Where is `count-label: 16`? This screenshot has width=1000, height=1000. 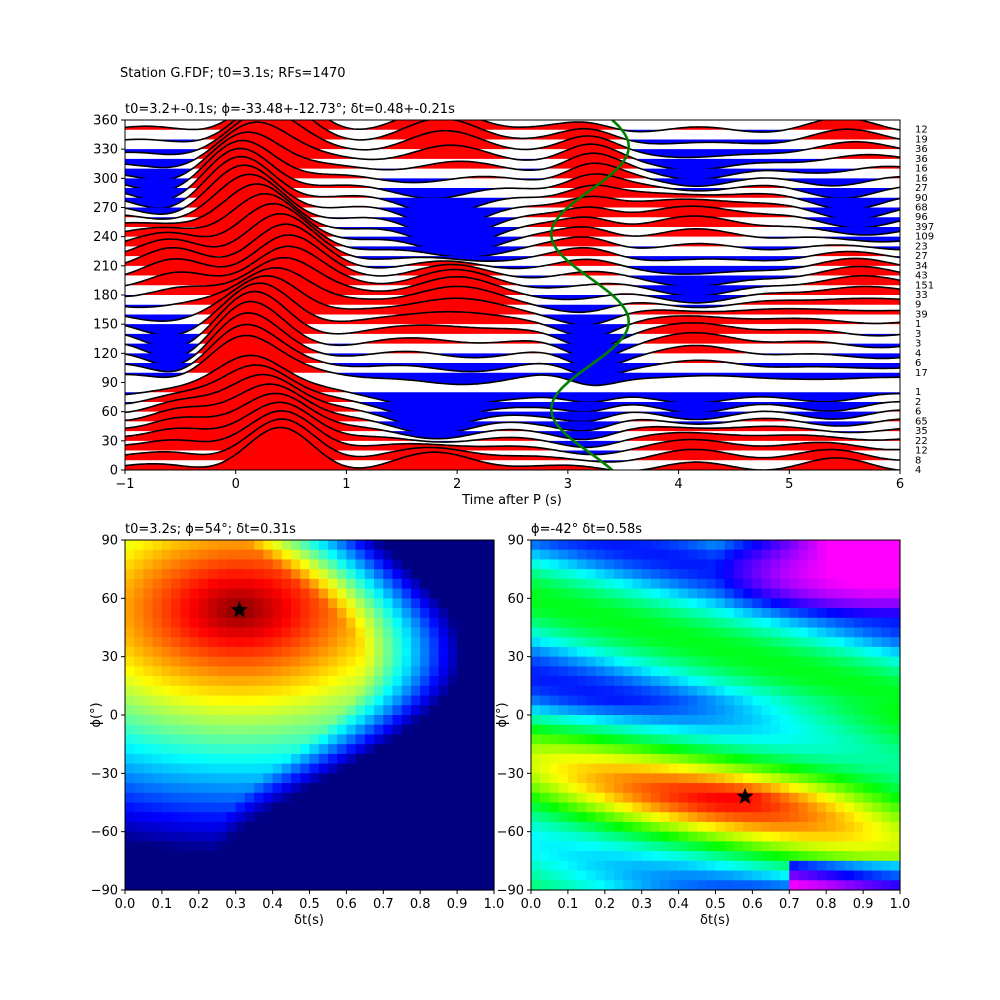 count-label: 16 is located at coordinates (921, 178).